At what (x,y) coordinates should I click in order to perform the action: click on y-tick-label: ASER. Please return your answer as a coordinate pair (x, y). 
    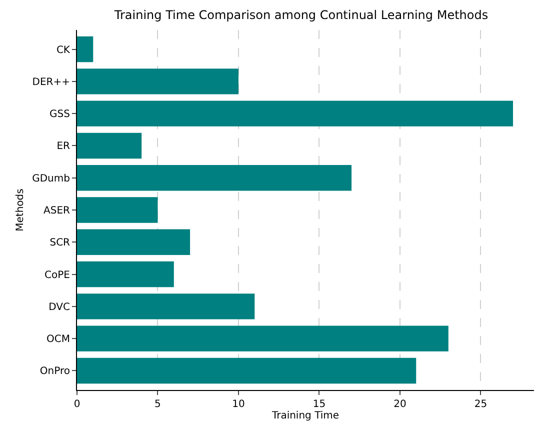
    Looking at the image, I should click on (57, 211).